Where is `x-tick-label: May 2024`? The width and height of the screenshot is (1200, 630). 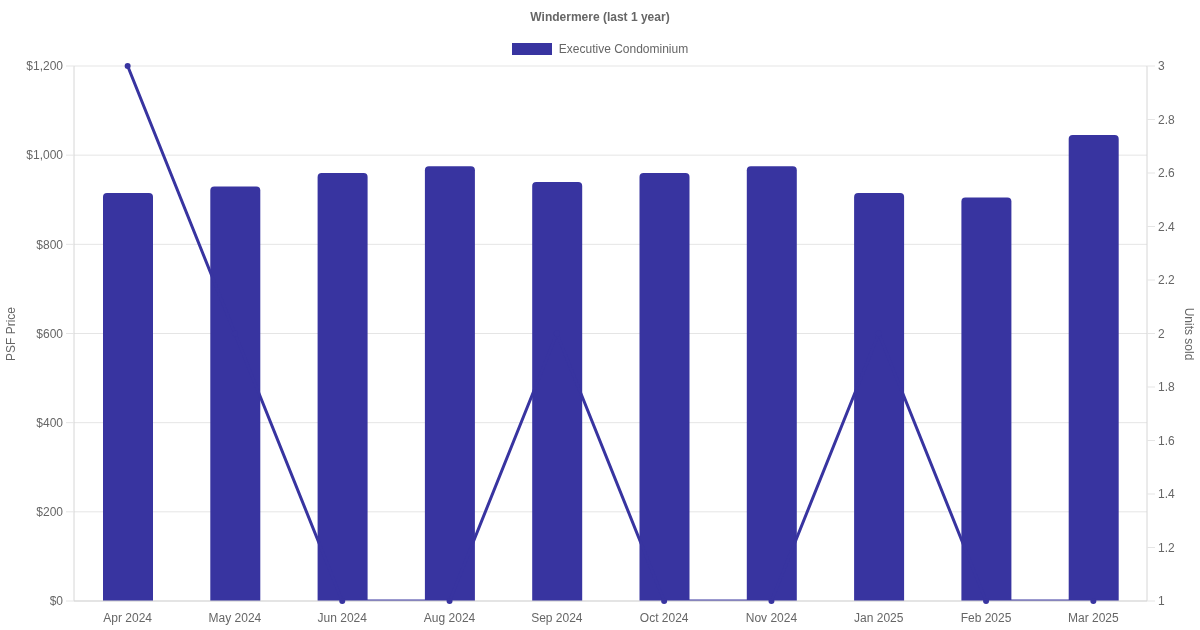
x-tick-label: May 2024 is located at coordinates (235, 617).